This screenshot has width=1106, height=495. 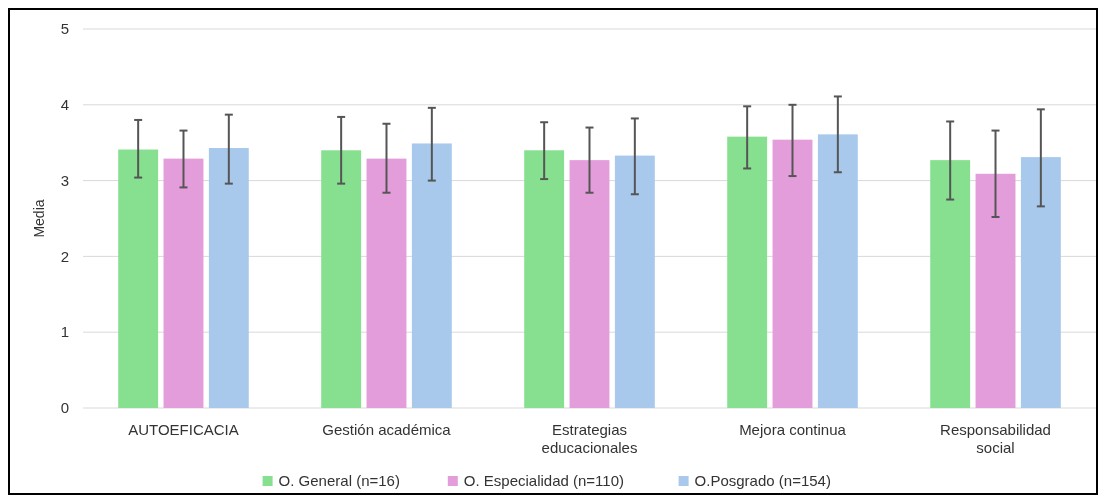 What do you see at coordinates (64, 332) in the screenshot?
I see `y-tick-label: 1` at bounding box center [64, 332].